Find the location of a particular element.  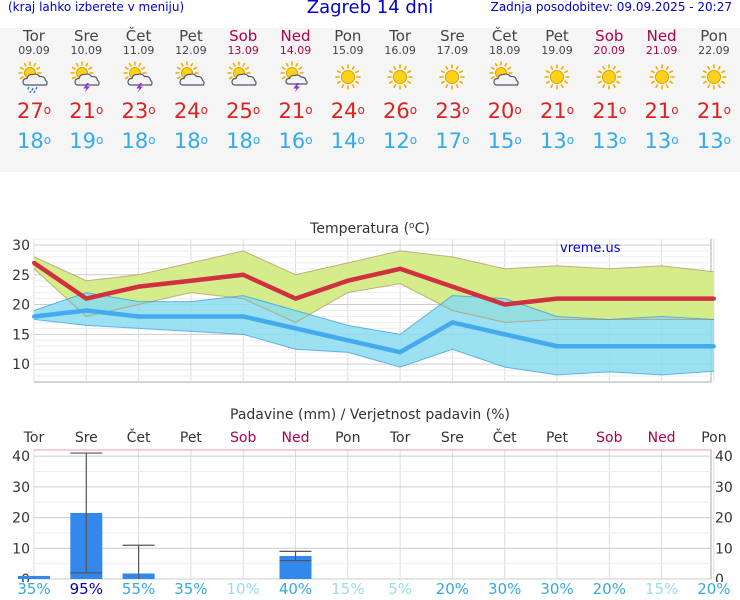

page-title: Zagreb 14 dni is located at coordinates (370, 9).